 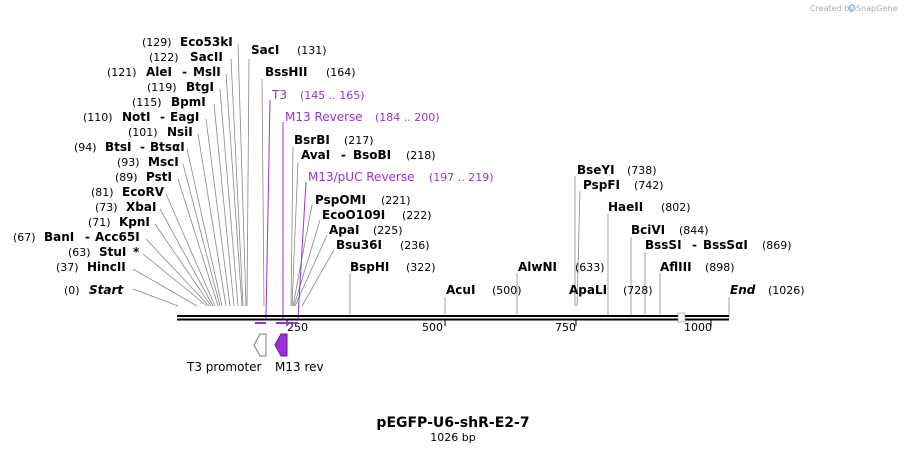 I want to click on site-name: BseYI, so click(x=596, y=170).